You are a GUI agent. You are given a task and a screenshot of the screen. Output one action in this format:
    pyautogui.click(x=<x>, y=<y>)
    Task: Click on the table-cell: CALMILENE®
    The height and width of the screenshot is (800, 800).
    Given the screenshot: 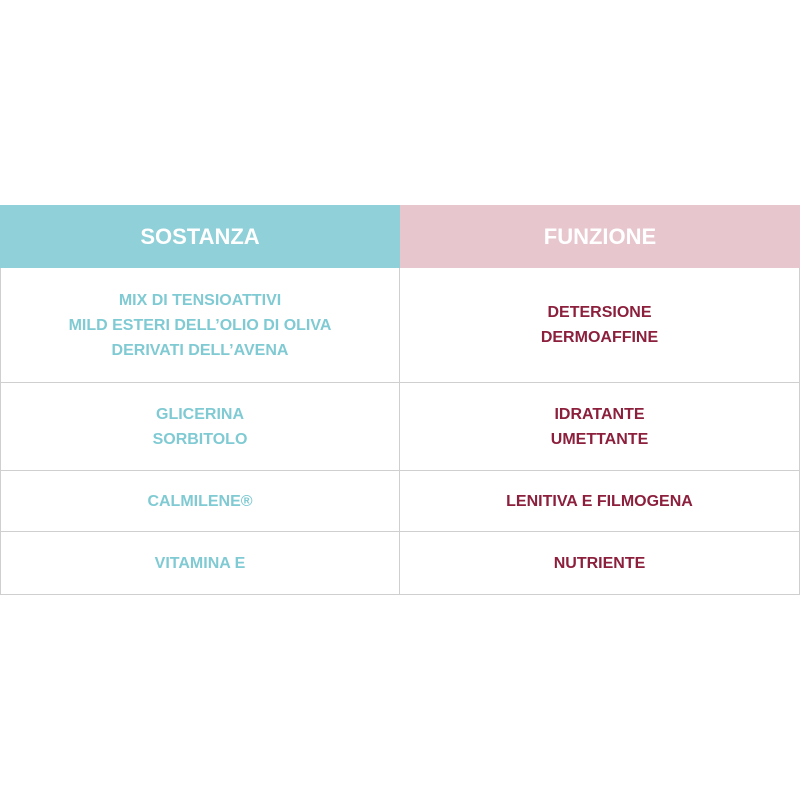 What is the action you would take?
    pyautogui.click(x=200, y=501)
    